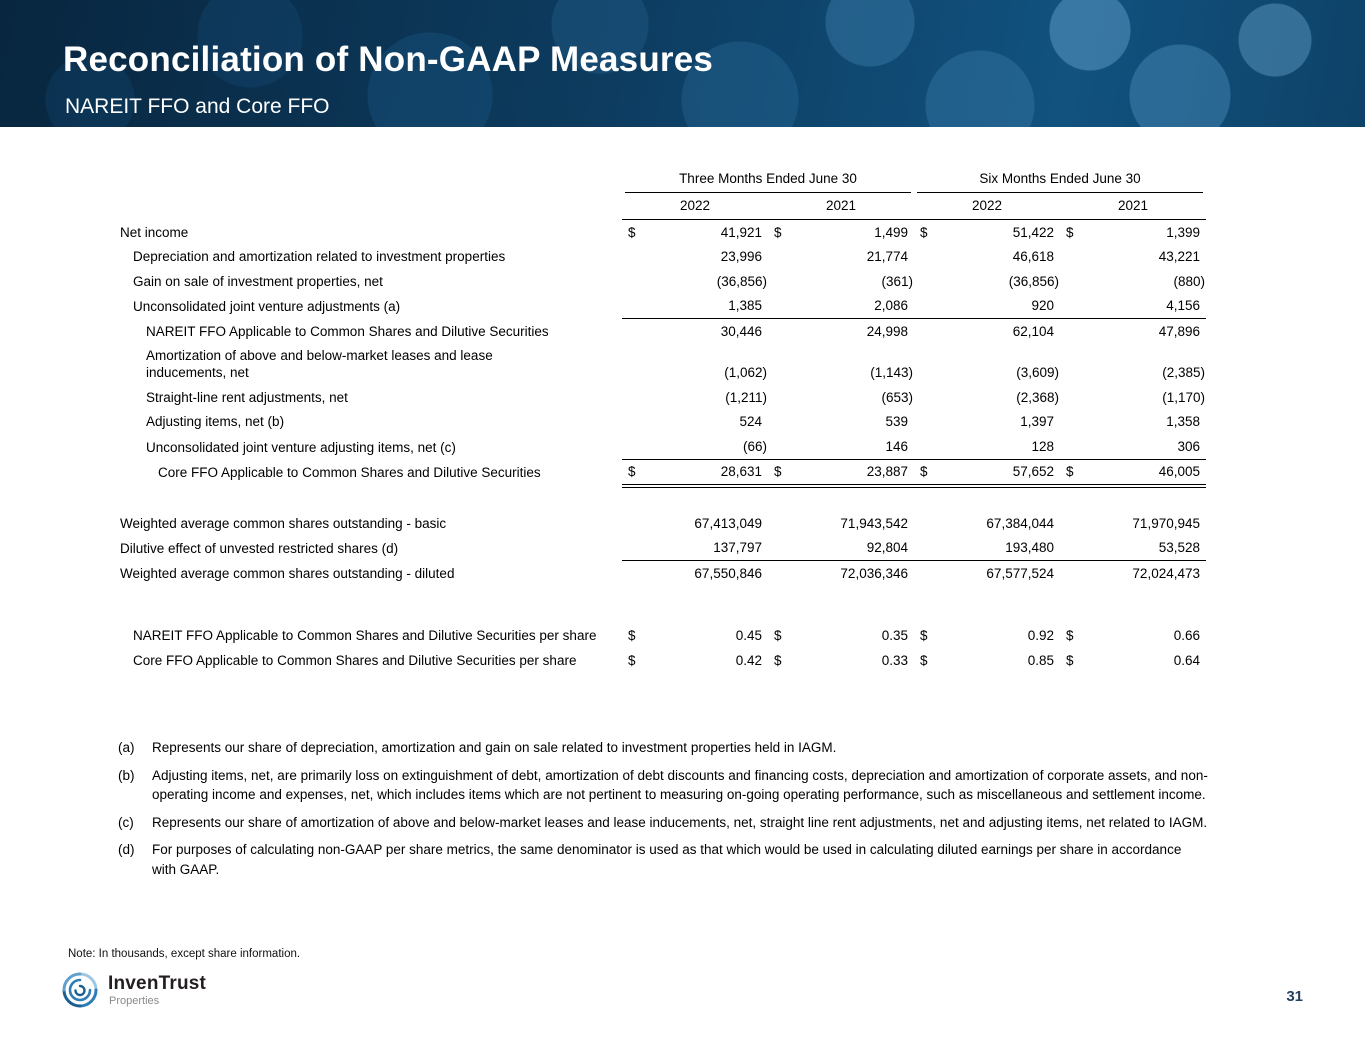 Image resolution: width=1365 pixels, height=1055 pixels. I want to click on row-value-cell: $1,399, so click(1133, 232).